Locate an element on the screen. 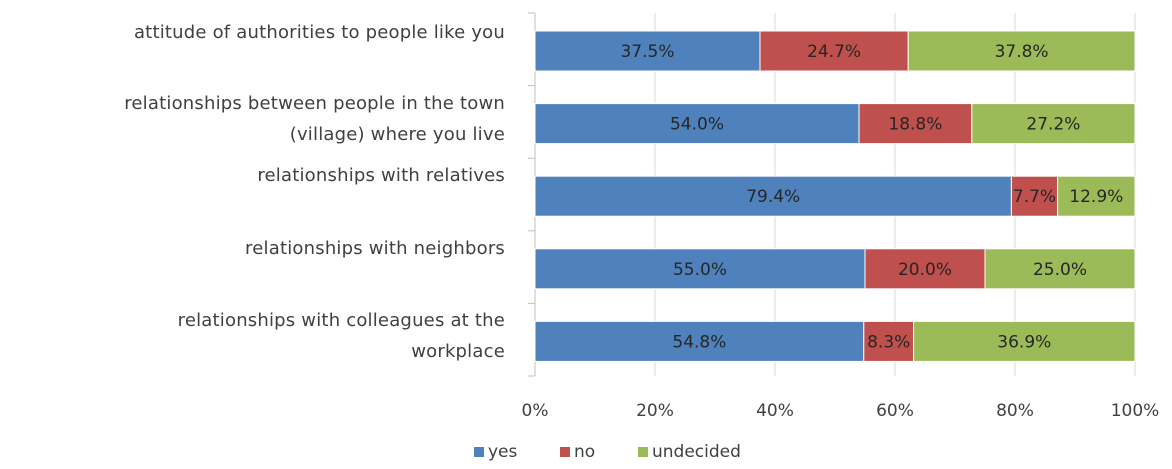 This screenshot has width=1172, height=469. data-label-yes: 79.4% is located at coordinates (773, 197).